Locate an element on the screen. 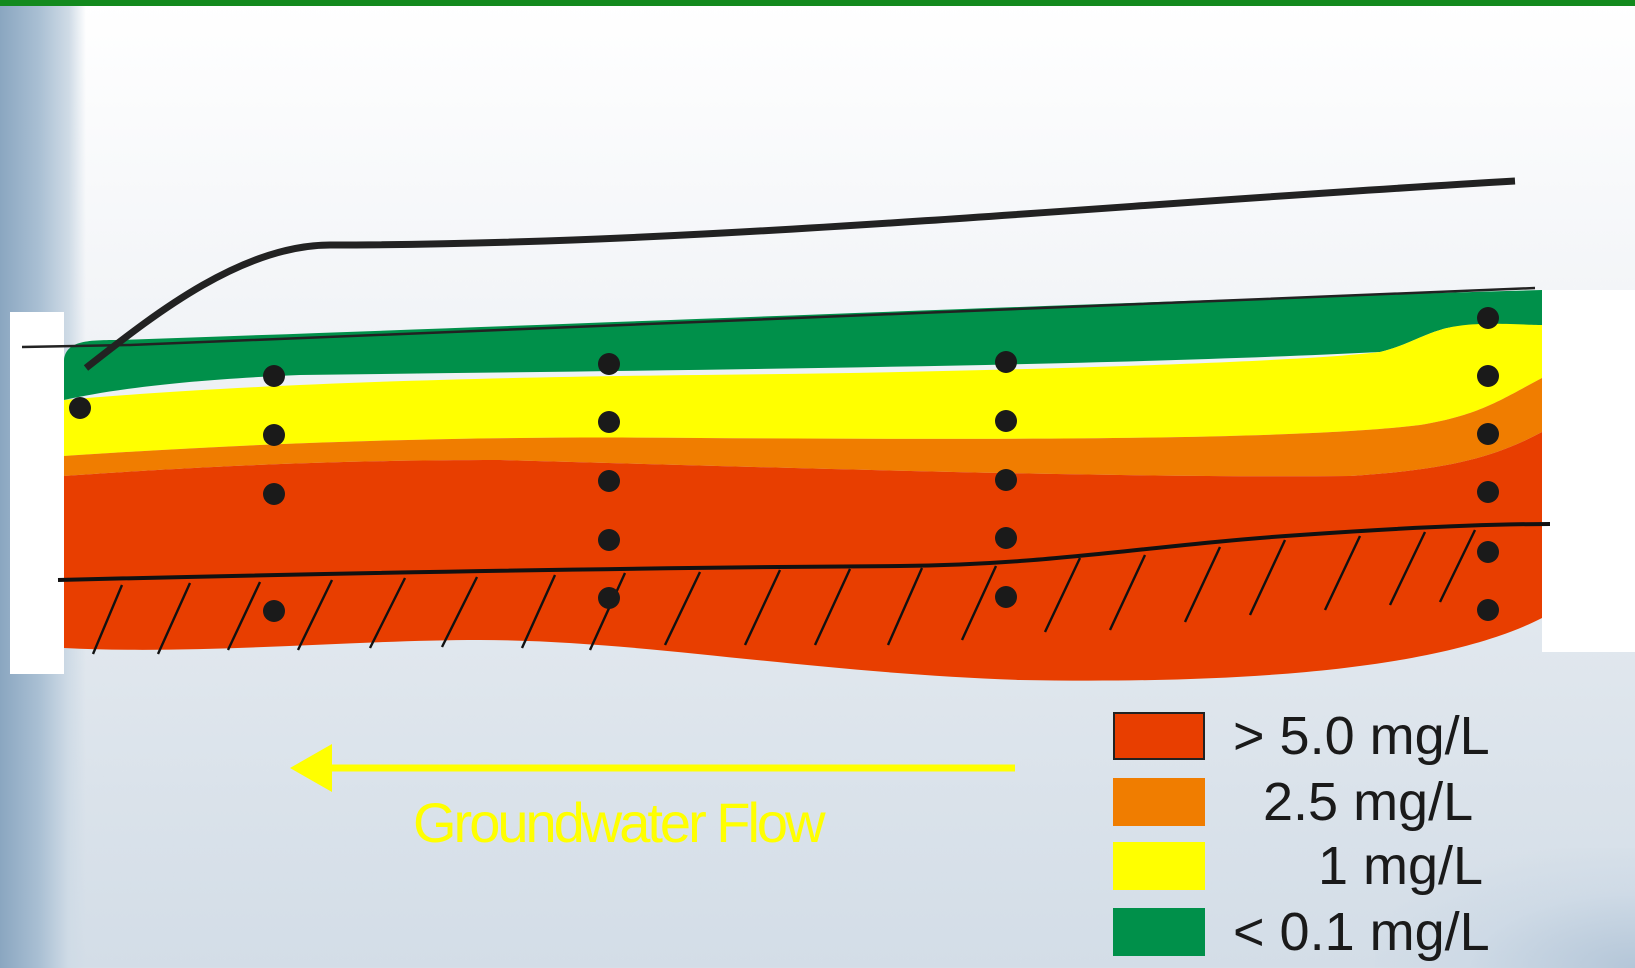 The width and height of the screenshot is (1635, 968). right-boundary-panel is located at coordinates (1588, 471).